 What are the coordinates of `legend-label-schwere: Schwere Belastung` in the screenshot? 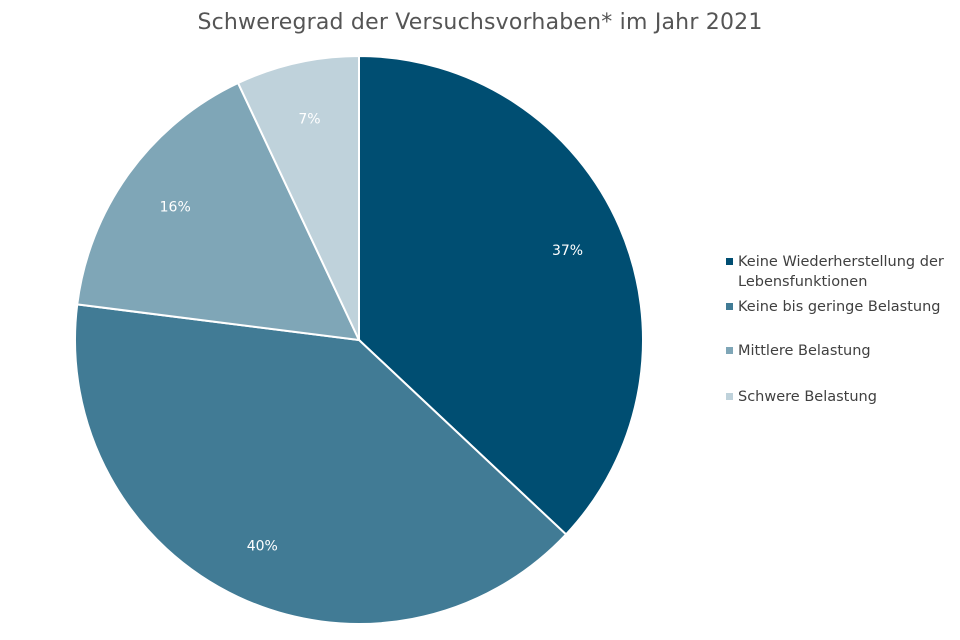 It's located at (807, 397).